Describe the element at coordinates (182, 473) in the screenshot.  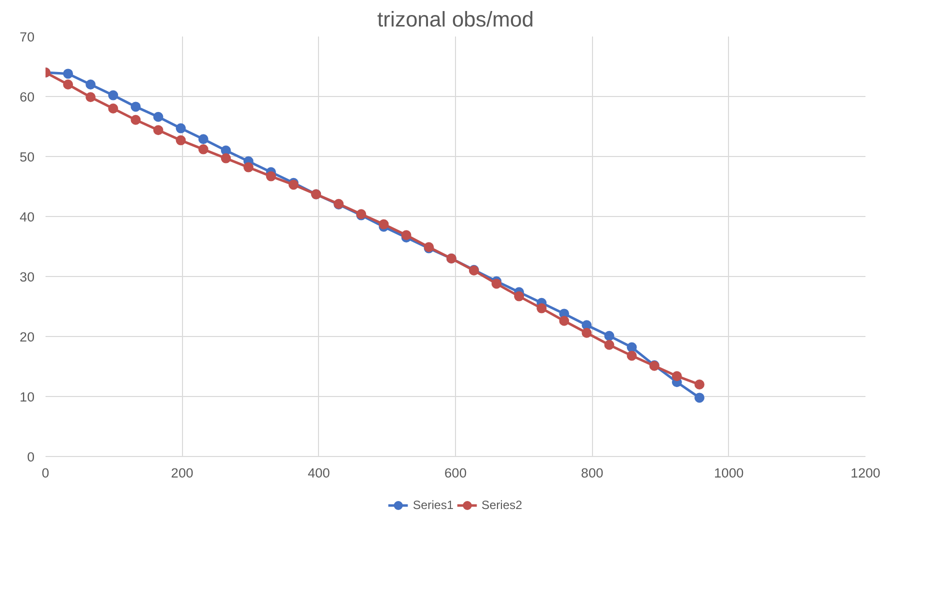
I see `x-tick-label: 200` at that location.